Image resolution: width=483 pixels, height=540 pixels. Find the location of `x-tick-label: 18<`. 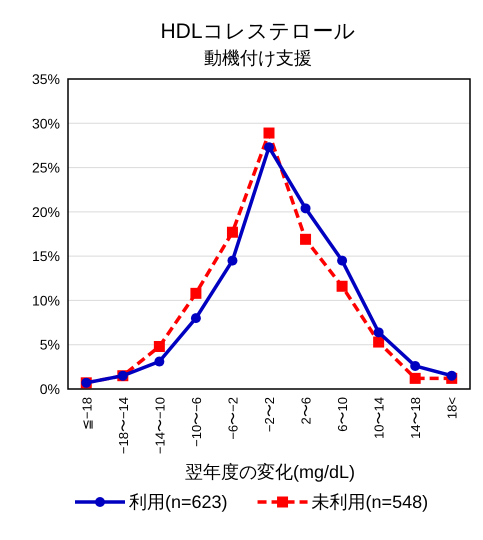

x-tick-label: 18< is located at coordinates (452, 408).